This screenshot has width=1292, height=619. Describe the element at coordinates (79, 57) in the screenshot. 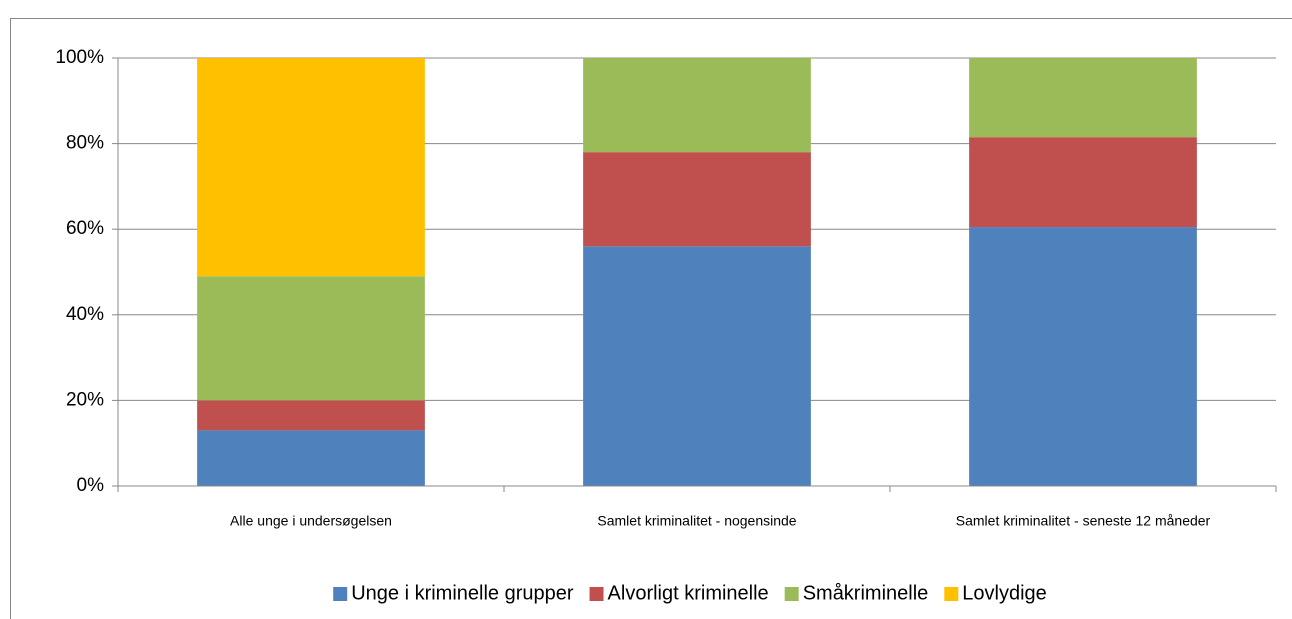

I see `y-tick-label: 100%` at that location.